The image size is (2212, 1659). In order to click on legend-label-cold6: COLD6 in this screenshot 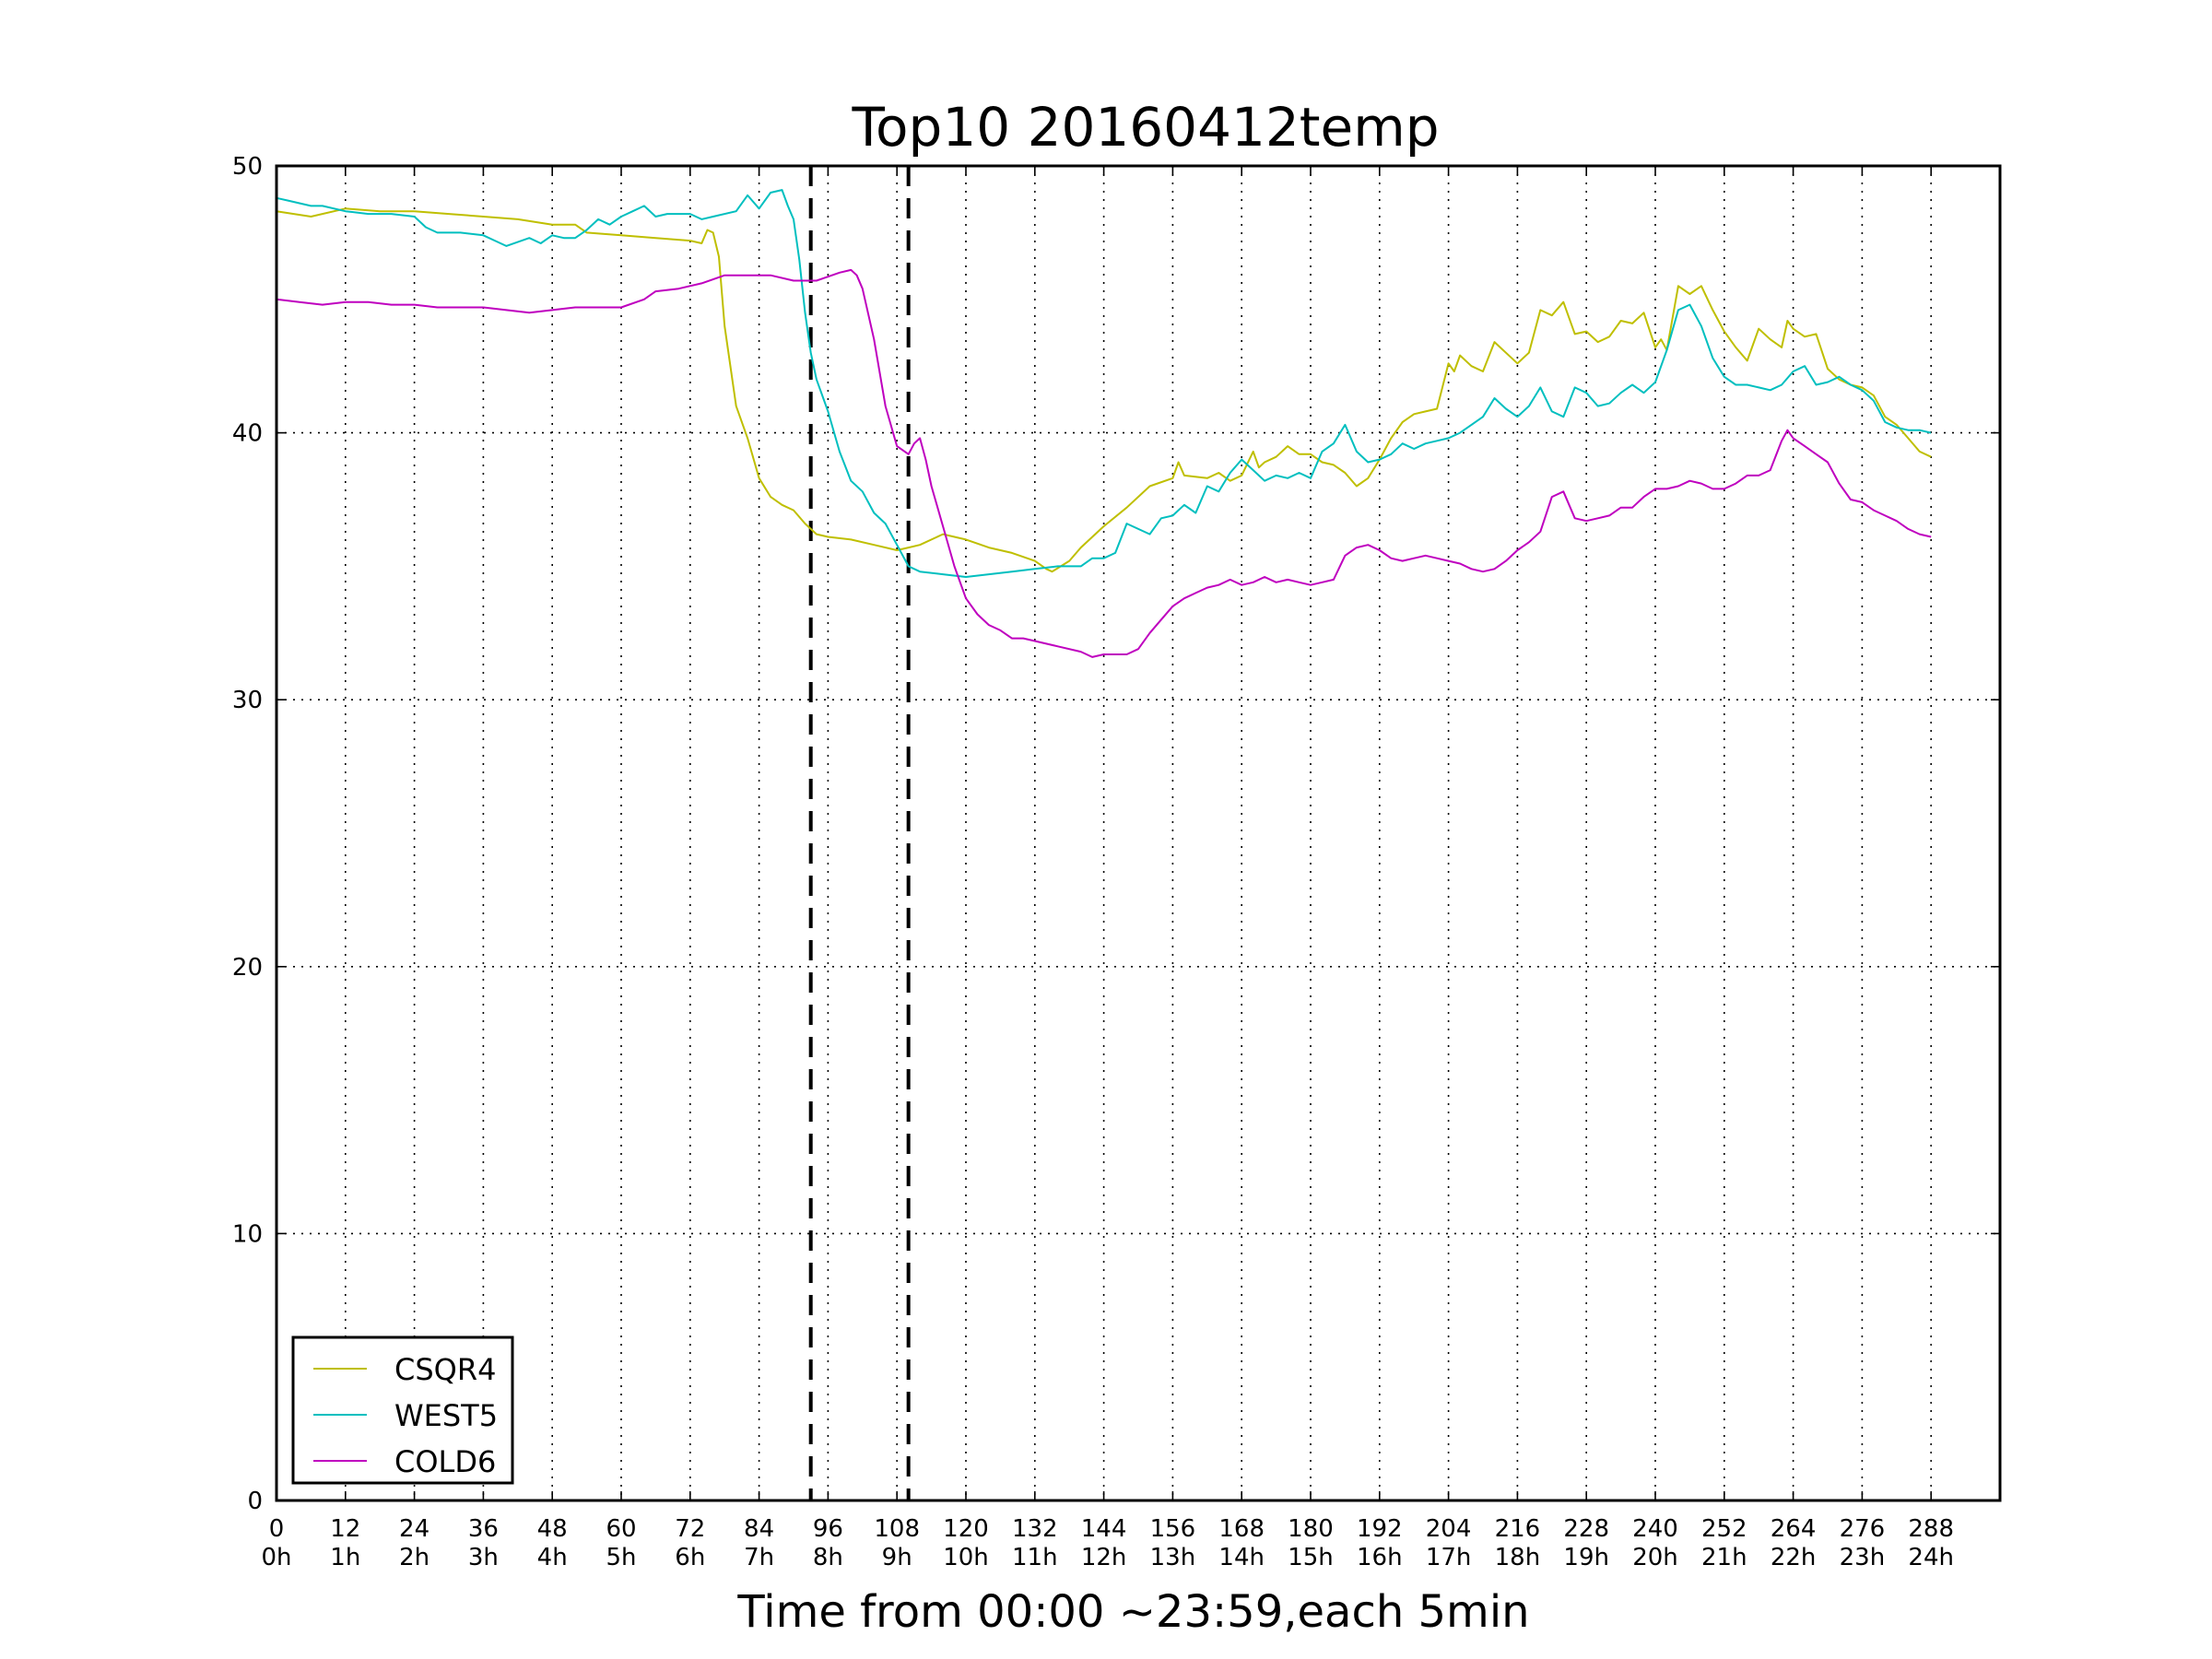, I will do `click(445, 1461)`.